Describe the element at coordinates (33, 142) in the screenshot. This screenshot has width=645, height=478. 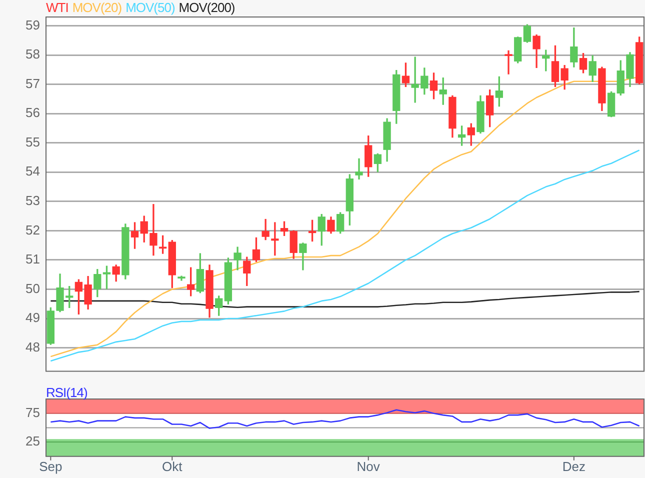
I see `y-tick-label: 55` at that location.